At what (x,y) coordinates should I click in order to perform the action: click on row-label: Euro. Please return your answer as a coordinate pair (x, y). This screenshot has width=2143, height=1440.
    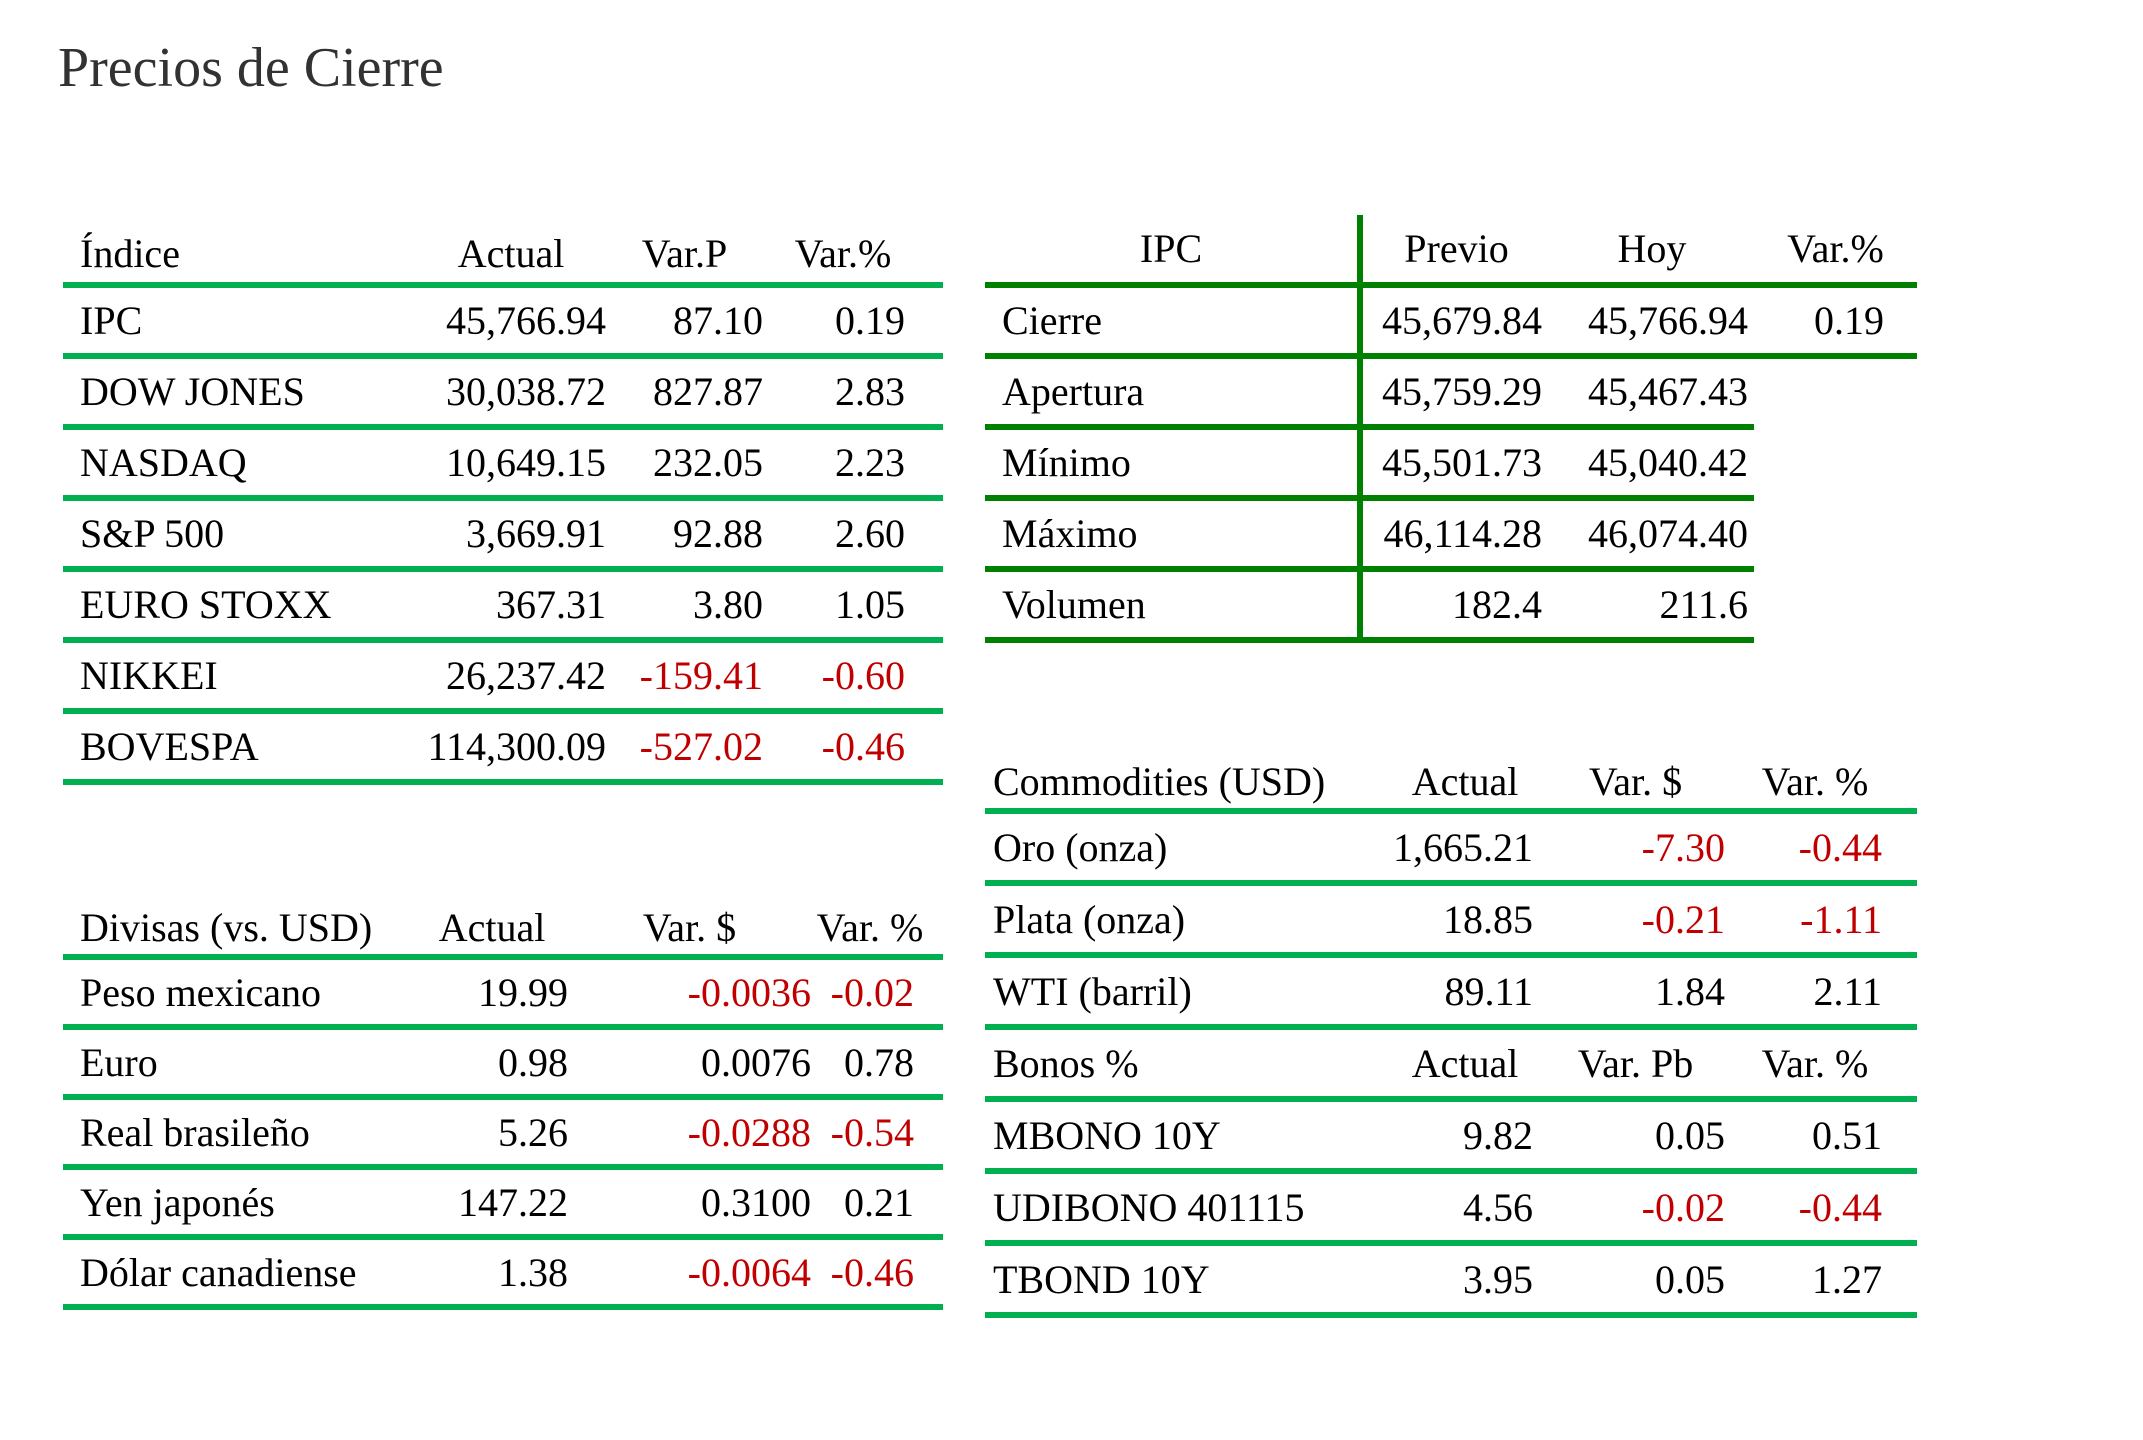
    Looking at the image, I should click on (239, 1063).